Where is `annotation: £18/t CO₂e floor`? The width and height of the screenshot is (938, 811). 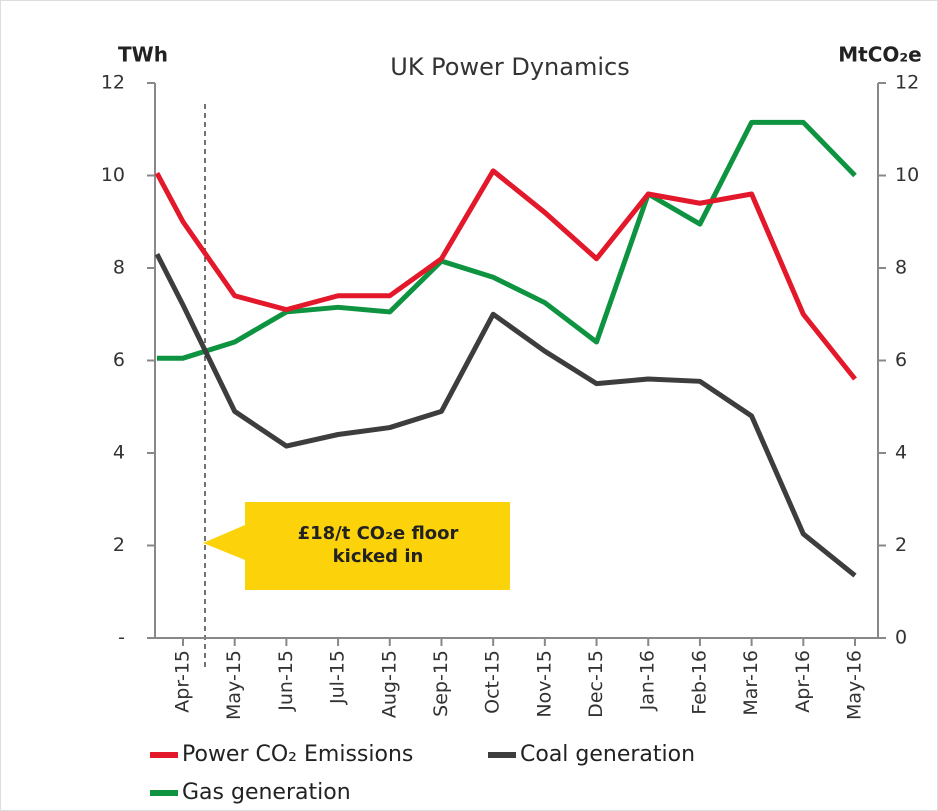 annotation: £18/t CO₂e floor is located at coordinates (378, 533).